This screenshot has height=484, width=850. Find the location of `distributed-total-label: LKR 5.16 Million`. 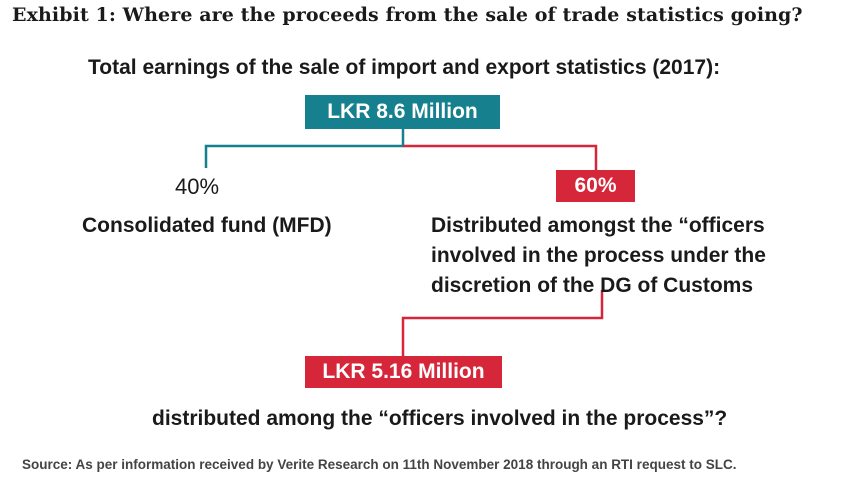

distributed-total-label: LKR 5.16 Million is located at coordinates (403, 371).